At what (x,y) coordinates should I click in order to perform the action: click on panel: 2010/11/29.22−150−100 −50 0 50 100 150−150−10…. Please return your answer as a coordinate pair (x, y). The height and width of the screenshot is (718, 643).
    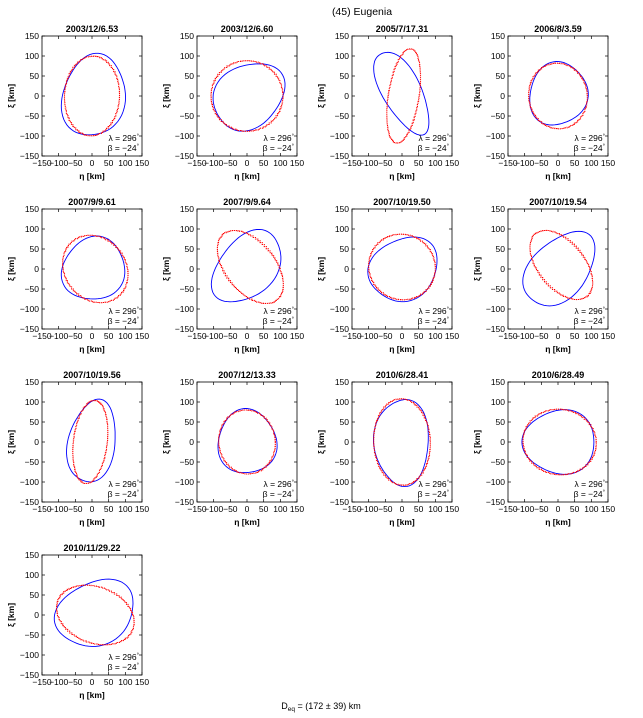
    Looking at the image, I should click on (77, 621).